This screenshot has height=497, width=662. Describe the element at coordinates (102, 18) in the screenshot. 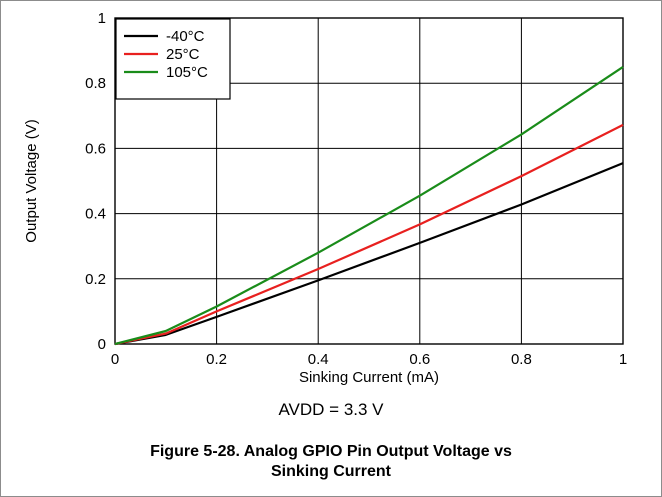

I see `y-tick-label: 1` at that location.